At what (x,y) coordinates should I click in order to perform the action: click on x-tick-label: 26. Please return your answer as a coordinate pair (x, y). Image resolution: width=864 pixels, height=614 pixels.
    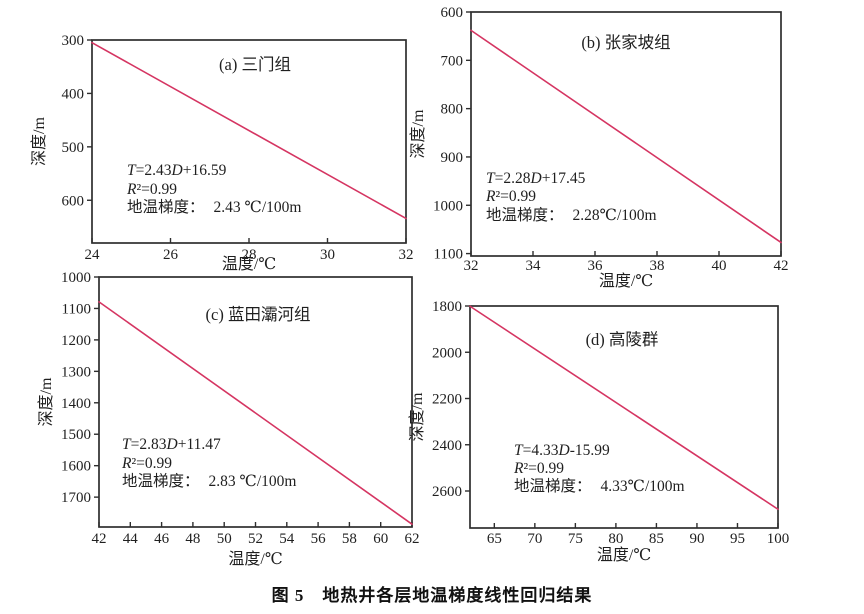
    Looking at the image, I should click on (171, 255).